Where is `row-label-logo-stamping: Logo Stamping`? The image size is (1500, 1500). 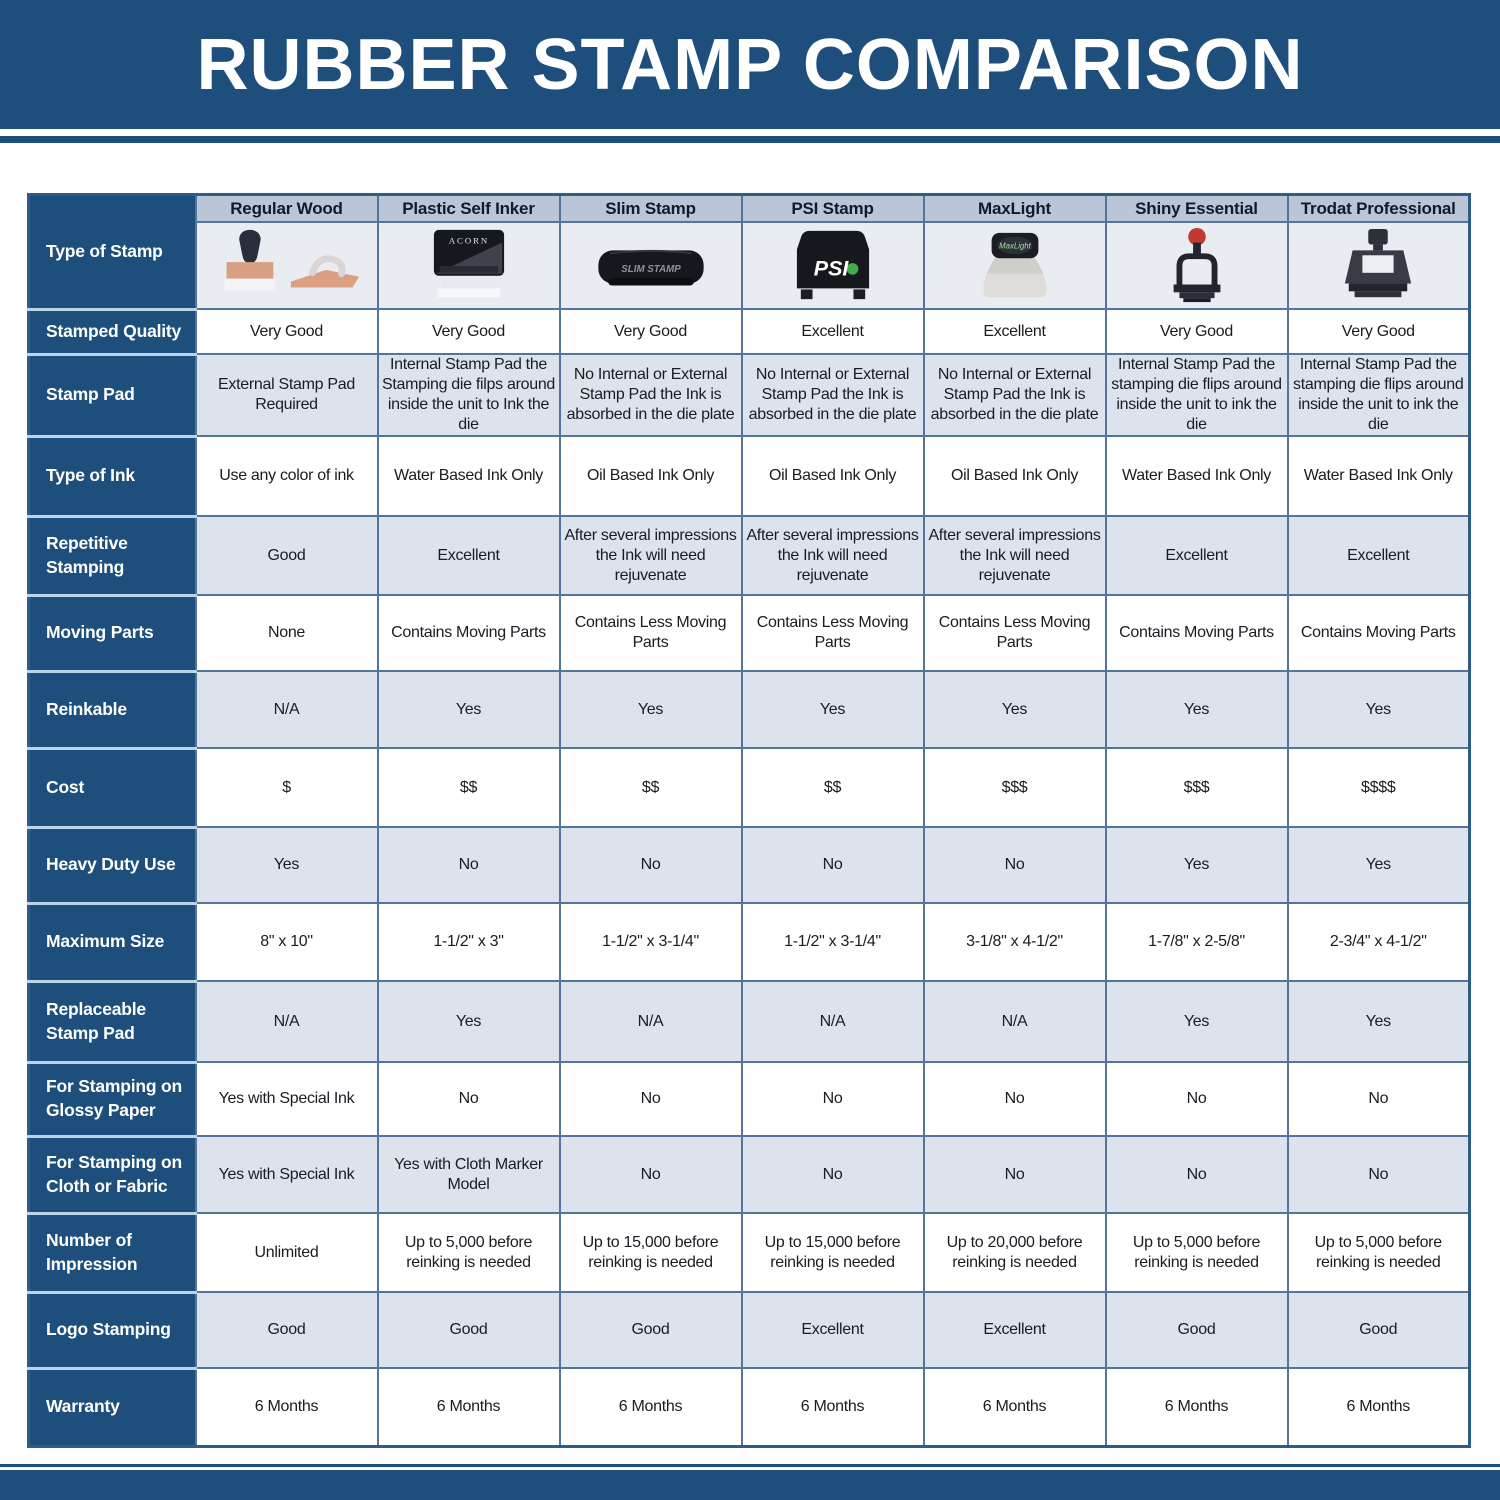 row-label-logo-stamping: Logo Stamping is located at coordinates (112, 1330).